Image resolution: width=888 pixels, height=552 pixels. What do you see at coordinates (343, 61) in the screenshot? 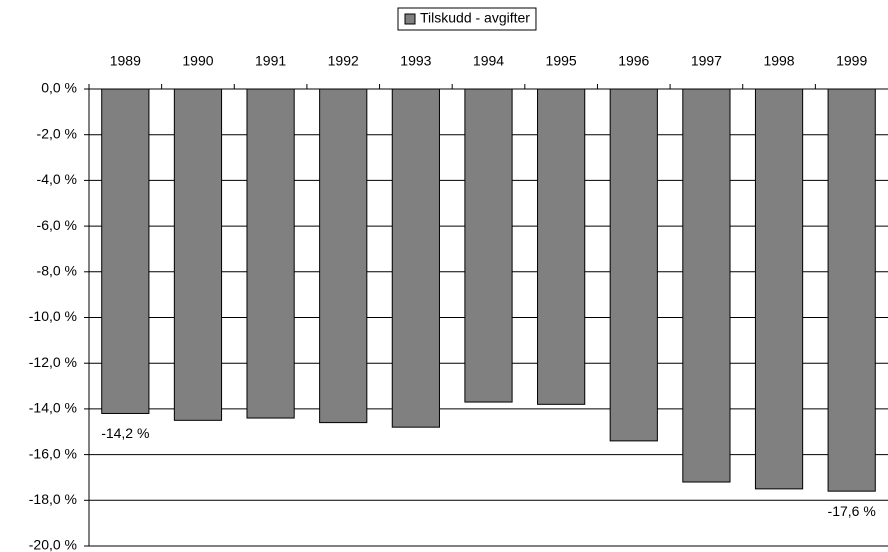
I see `x-tick-label: 1992` at bounding box center [343, 61].